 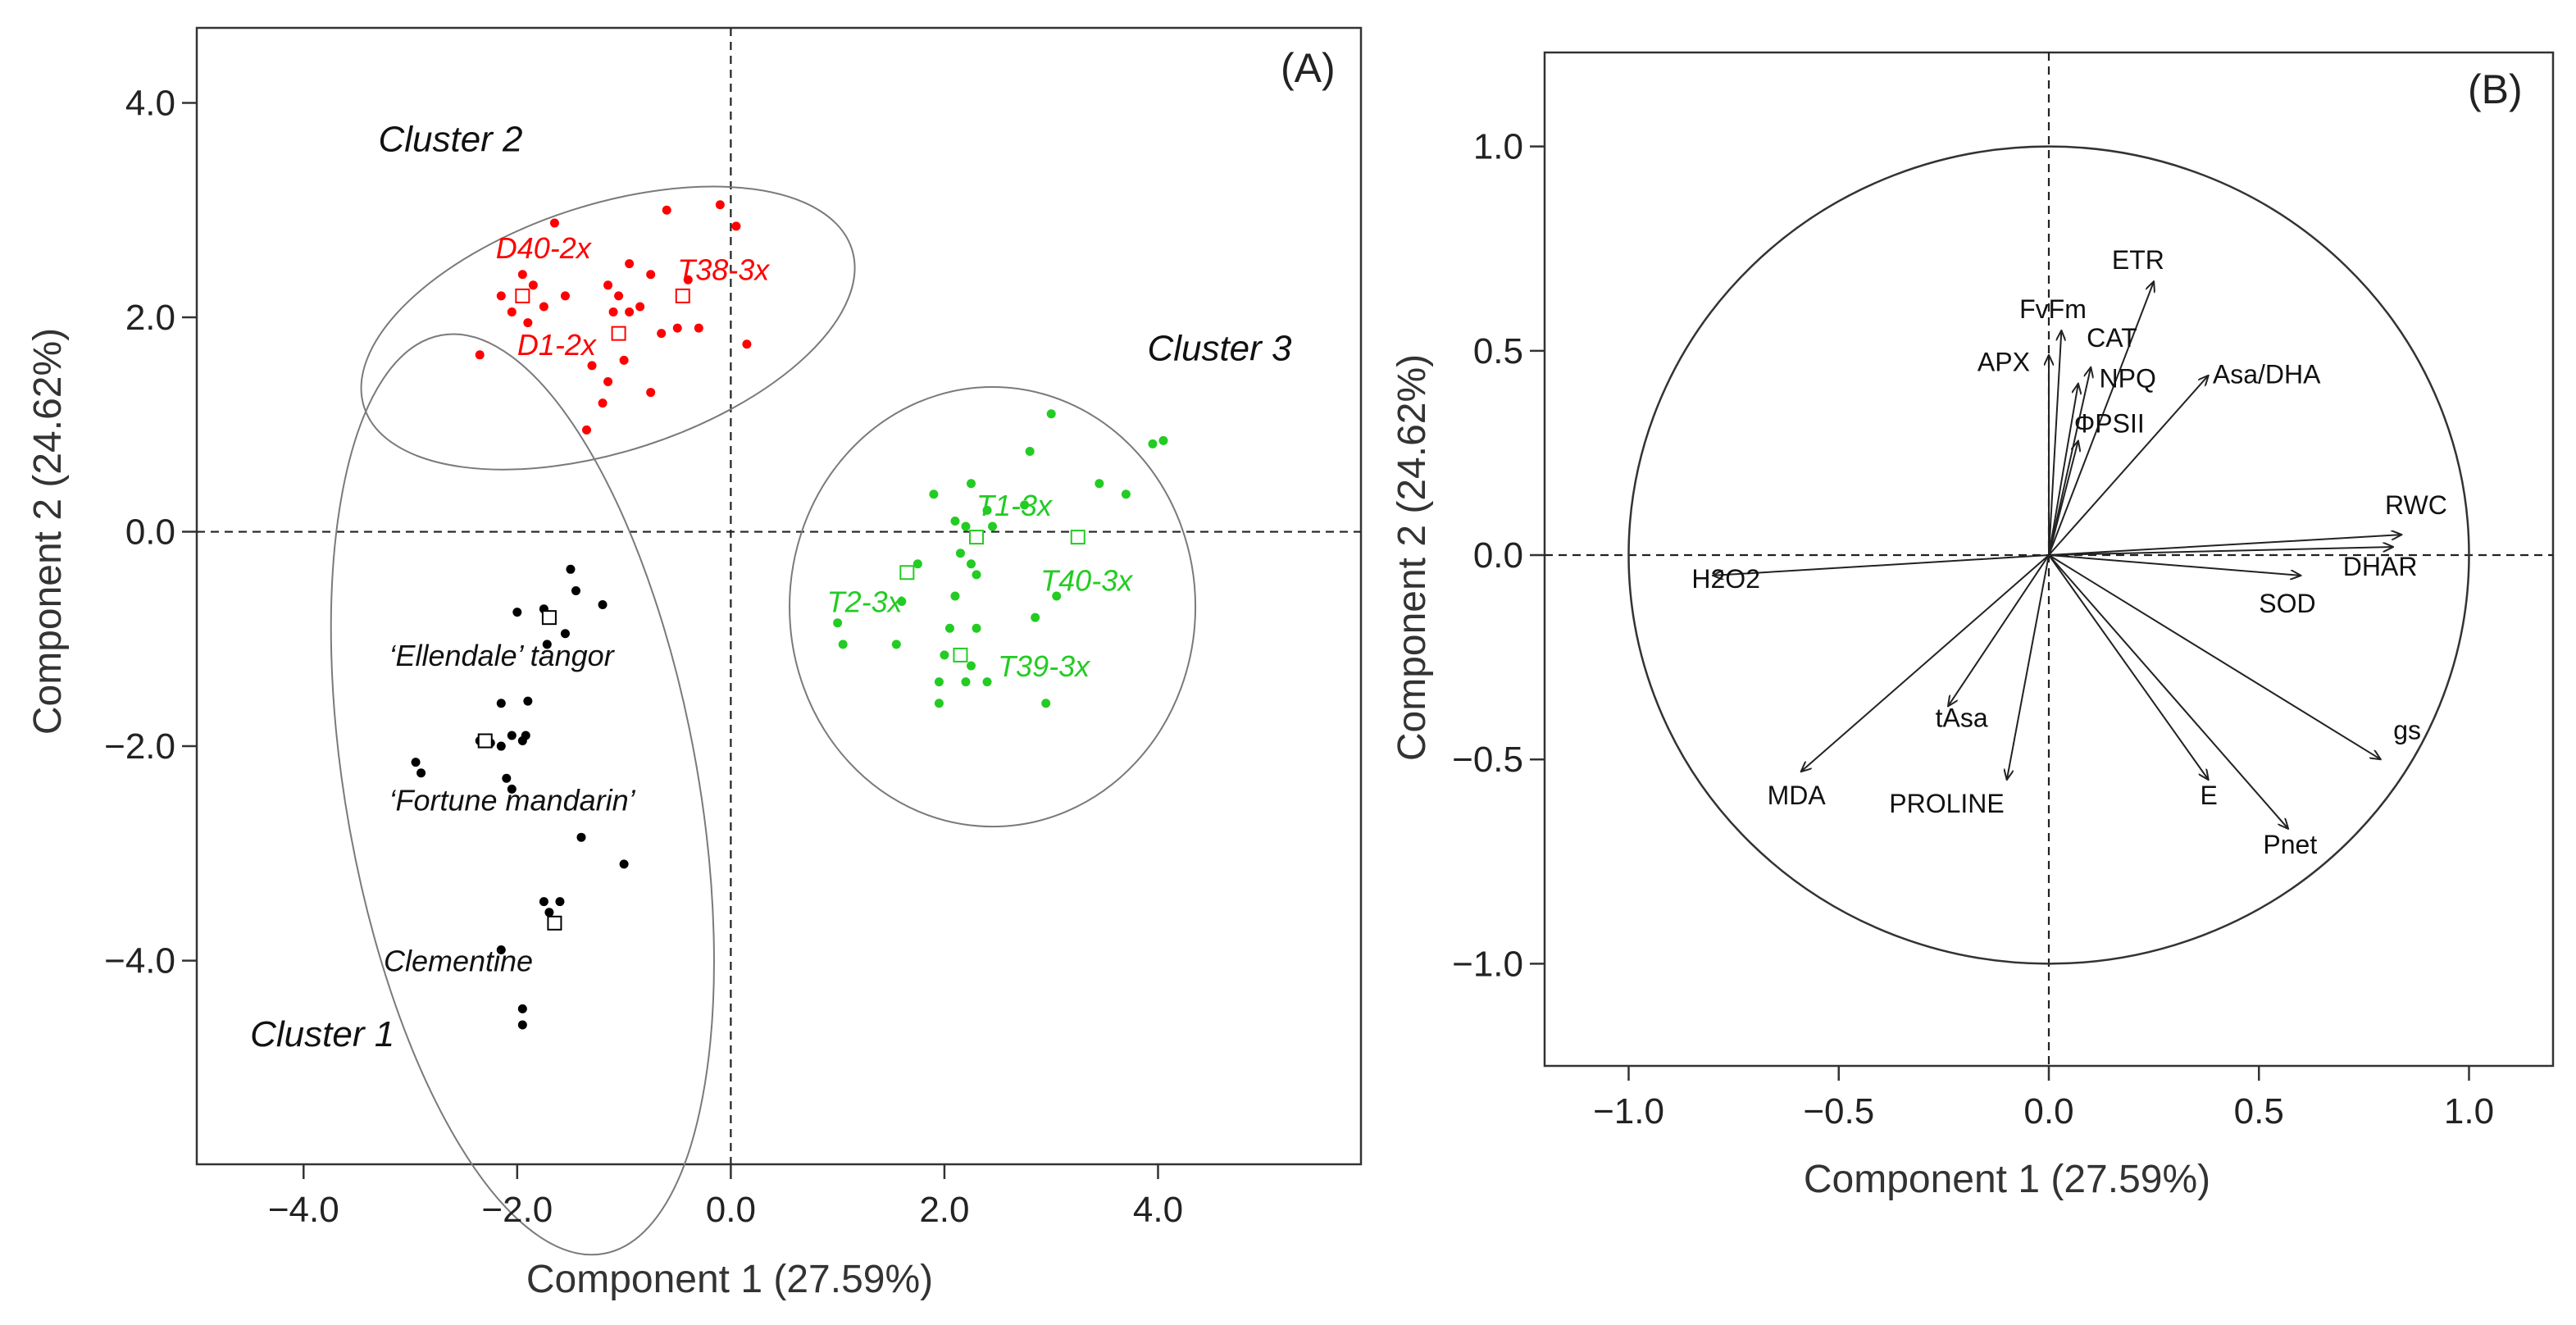 What do you see at coordinates (865, 602) in the screenshot?
I see `cluster-3-label-t2-3x: T2-3x` at bounding box center [865, 602].